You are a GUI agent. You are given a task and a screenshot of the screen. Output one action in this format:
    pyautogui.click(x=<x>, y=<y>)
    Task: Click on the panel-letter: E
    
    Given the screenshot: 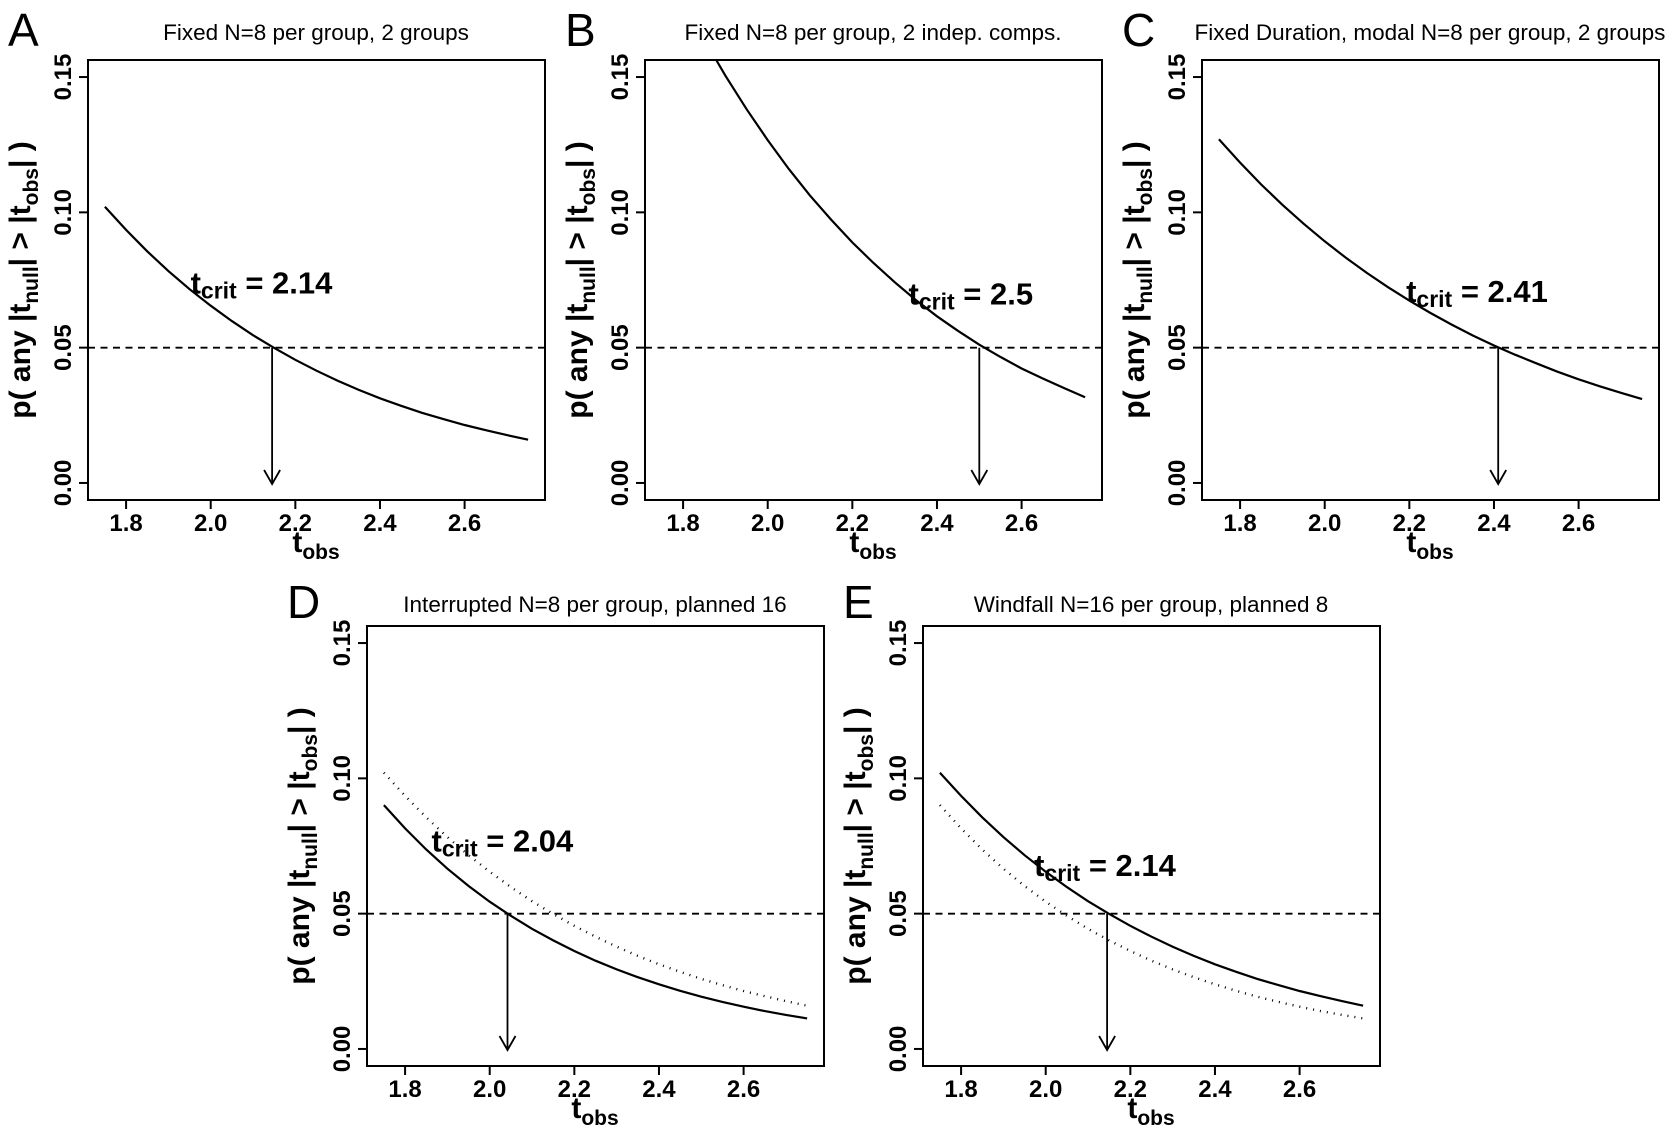 What is the action you would take?
    pyautogui.click(x=858, y=602)
    